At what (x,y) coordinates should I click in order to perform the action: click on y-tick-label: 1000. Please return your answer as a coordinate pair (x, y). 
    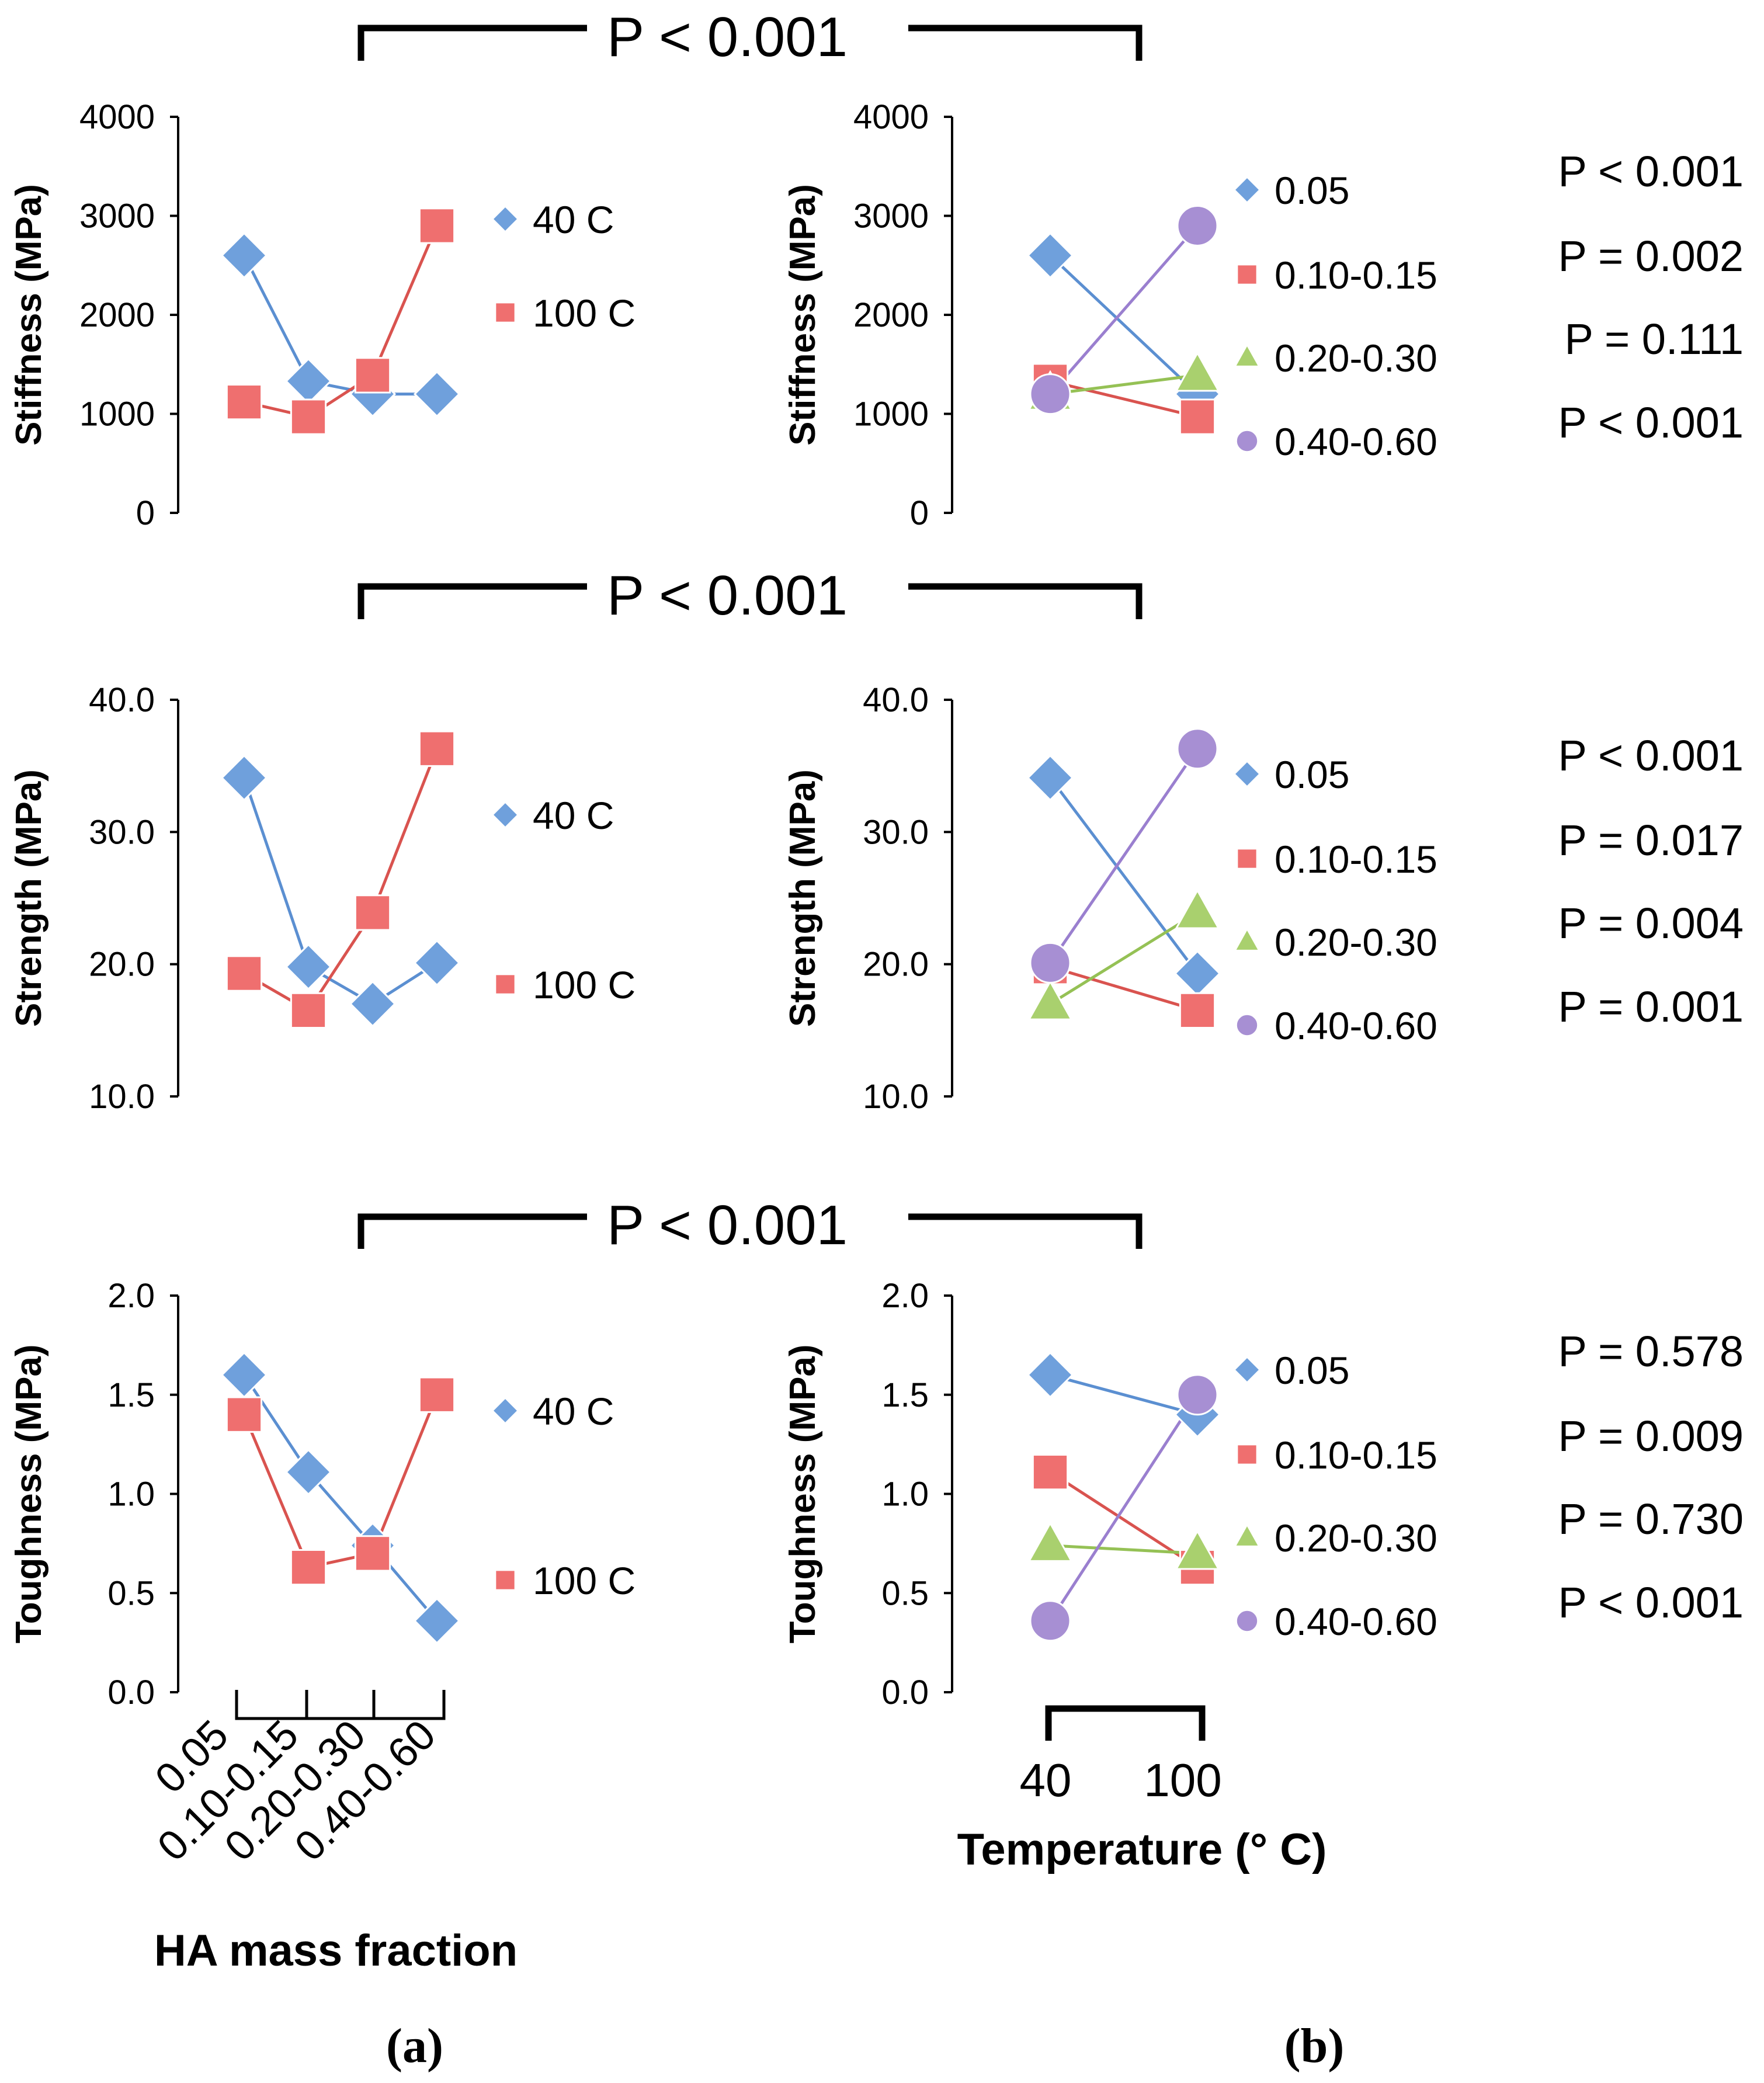
    Looking at the image, I should click on (891, 414).